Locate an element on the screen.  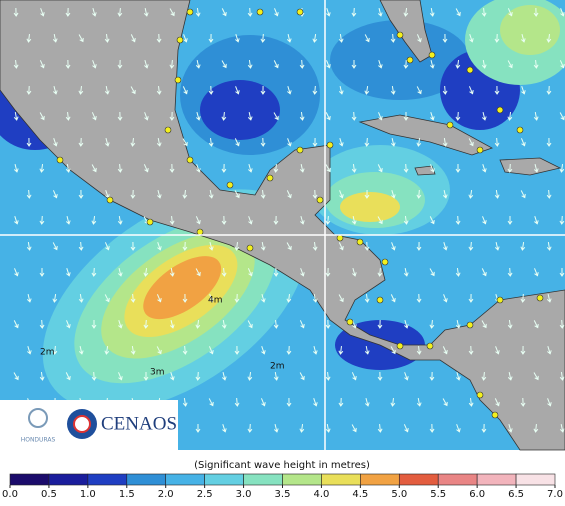
colorbar-tick-label: 0.5 is located at coordinates (49, 494).